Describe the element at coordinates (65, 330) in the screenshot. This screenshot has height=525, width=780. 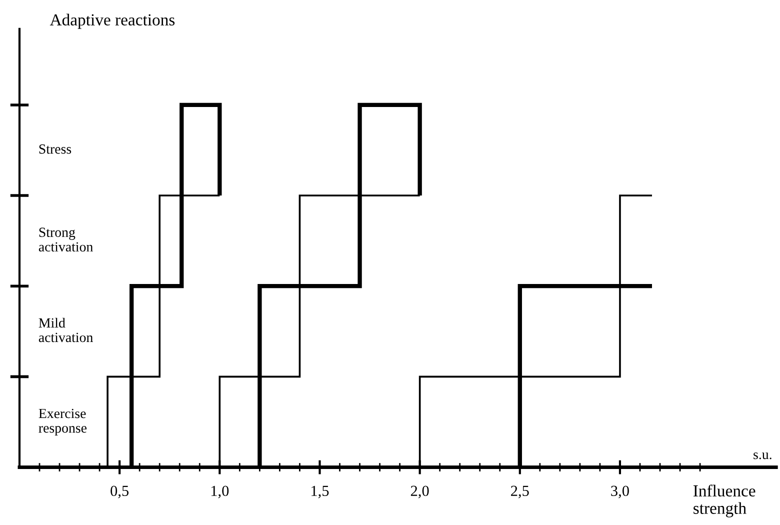
I see `annotation: Mild activation` at that location.